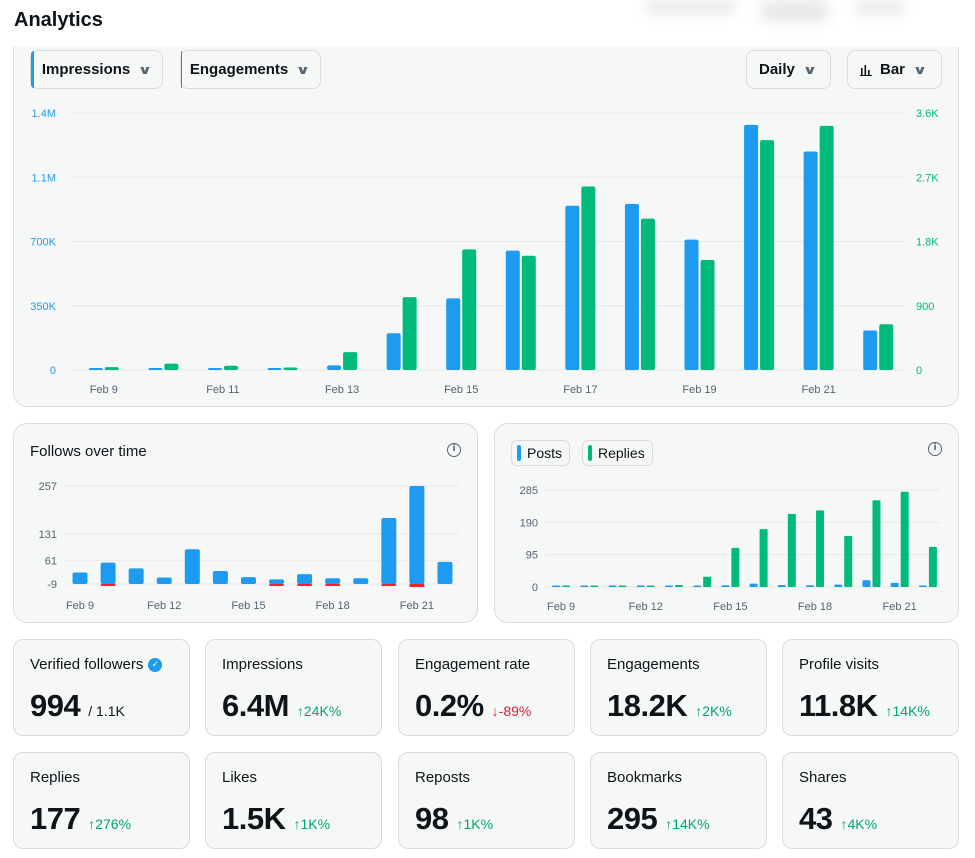 This screenshot has height=858, width=975. I want to click on impressions-color-swatch, so click(32, 69).